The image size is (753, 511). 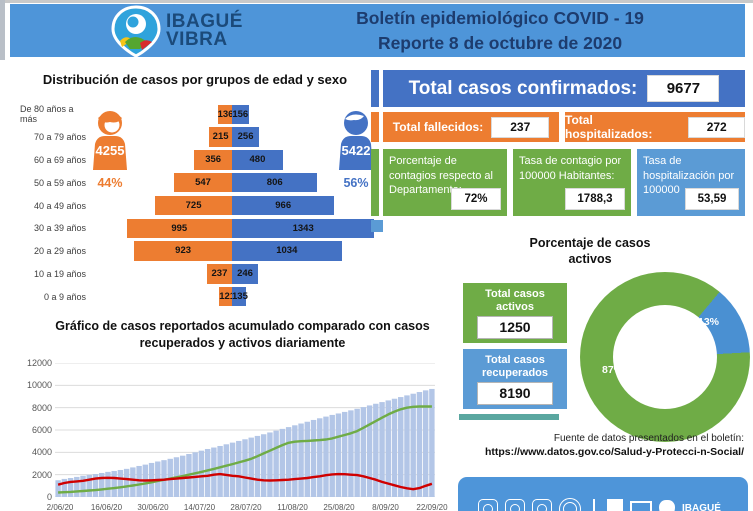 What do you see at coordinates (199, 114) in the screenshot?
I see `pyramid-row: De 80 años a más 136 156` at bounding box center [199, 114].